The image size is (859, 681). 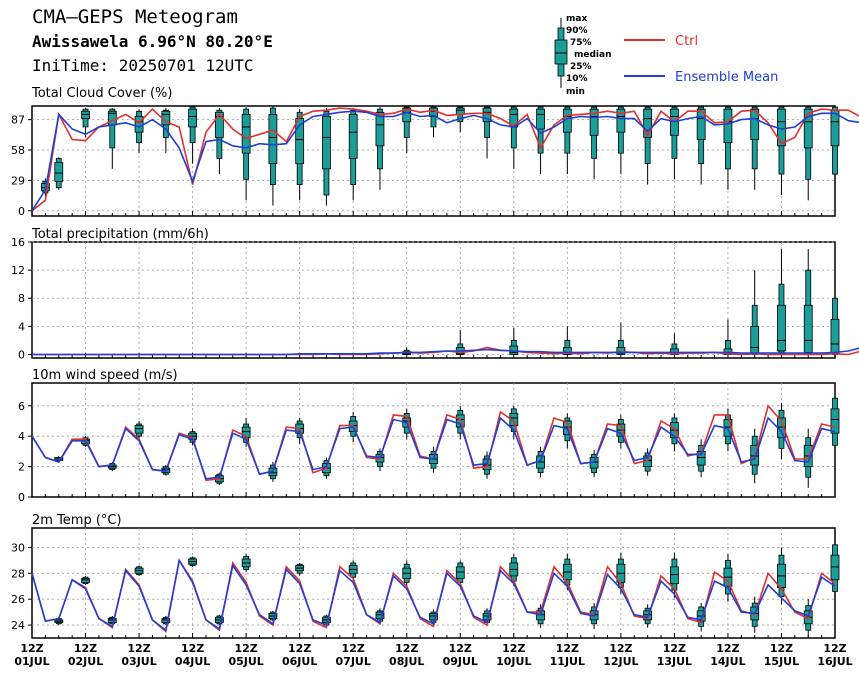 What do you see at coordinates (674, 661) in the screenshot?
I see `x-tick-label-date: 13JUL` at bounding box center [674, 661].